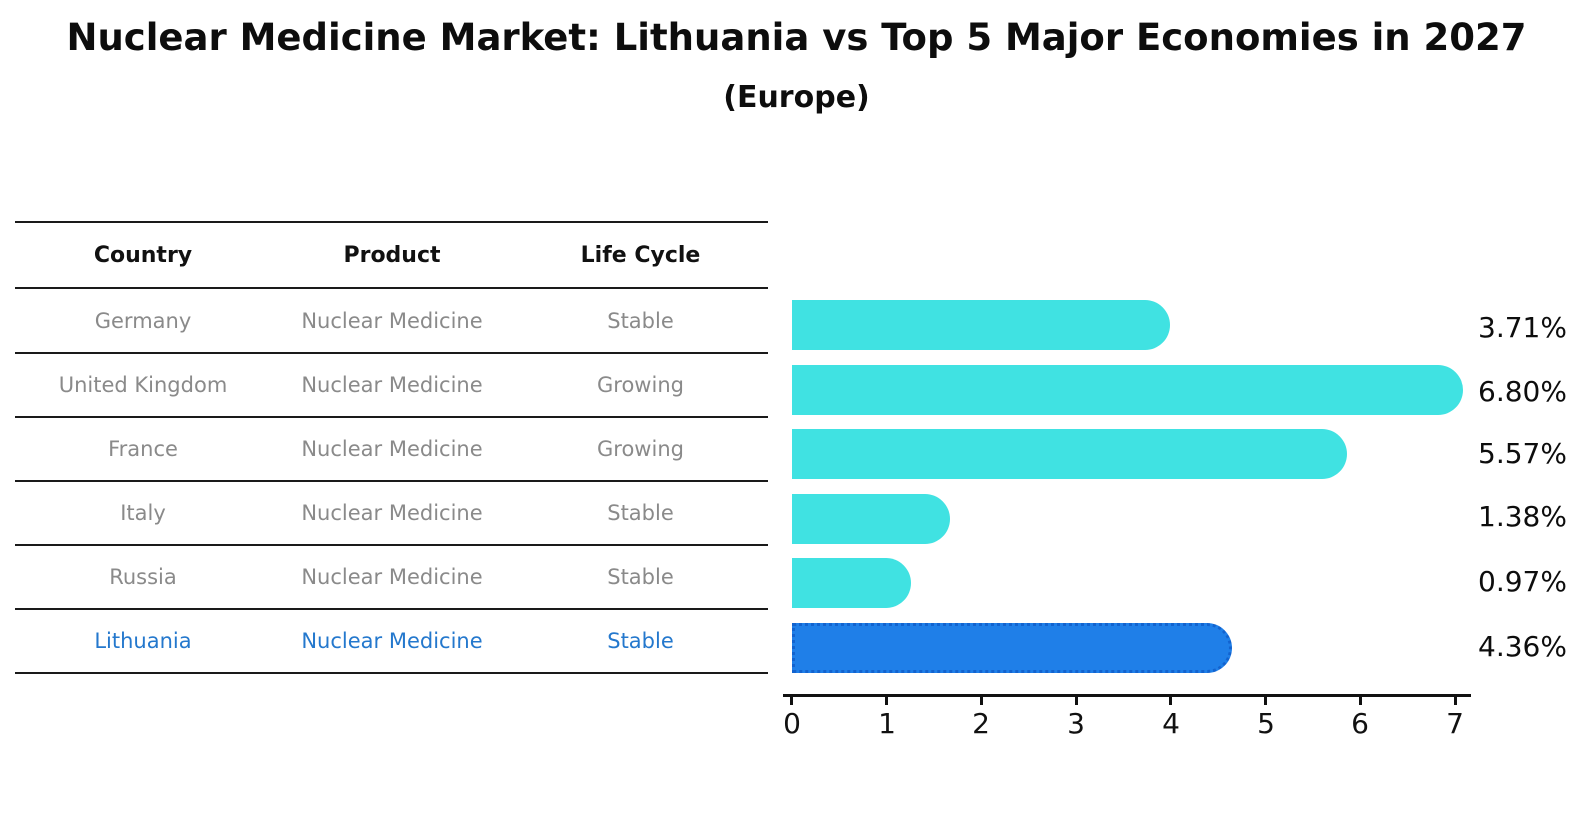  What do you see at coordinates (981, 723) in the screenshot?
I see `x-tick-label: 2` at bounding box center [981, 723].